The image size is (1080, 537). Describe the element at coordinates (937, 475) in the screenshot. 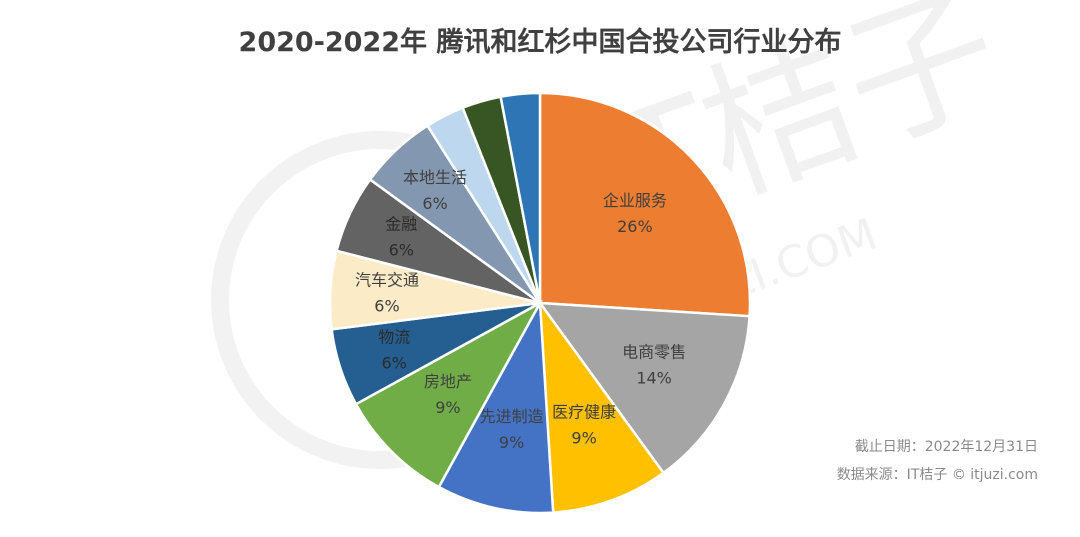

I see `footer-source: 数据来源：IT桔子 © itjuzi.com` at that location.